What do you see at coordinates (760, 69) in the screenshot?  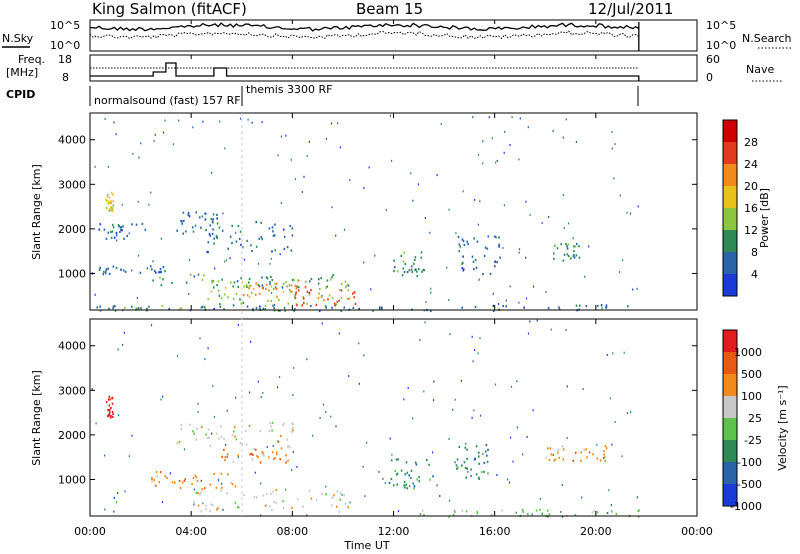 I see `nave-label: Nave` at bounding box center [760, 69].